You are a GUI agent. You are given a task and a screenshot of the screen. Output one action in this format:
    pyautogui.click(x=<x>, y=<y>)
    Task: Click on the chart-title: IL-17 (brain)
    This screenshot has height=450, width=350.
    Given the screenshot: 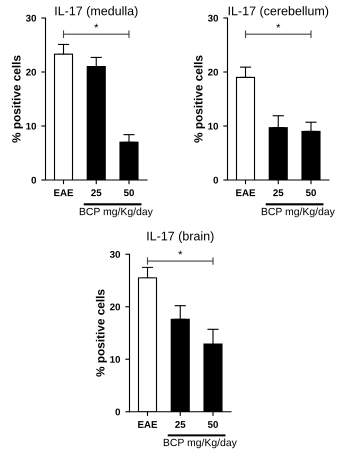 What is the action you would take?
    pyautogui.click(x=180, y=237)
    